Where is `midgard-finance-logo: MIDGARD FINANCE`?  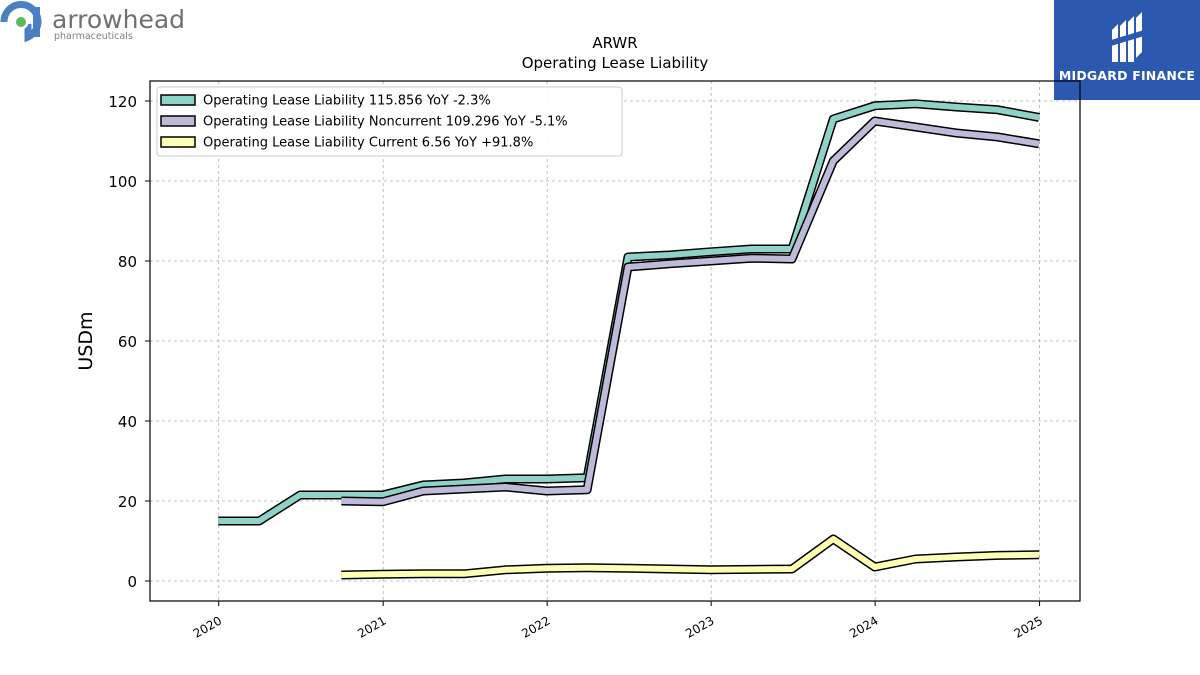
midgard-finance-logo: MIDGARD FINANCE is located at coordinates (1127, 50).